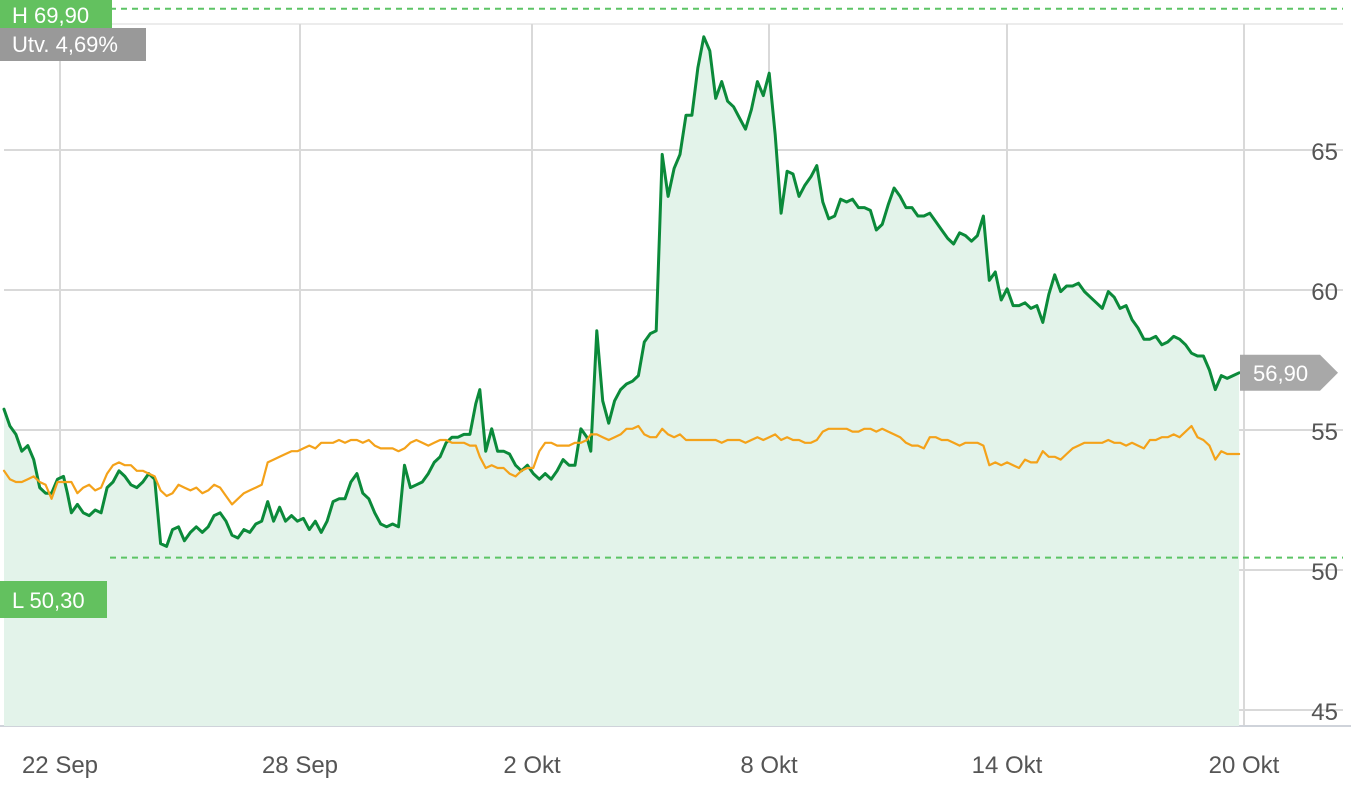 The height and width of the screenshot is (801, 1354). Describe the element at coordinates (1324, 572) in the screenshot. I see `y-tick-label: 50` at that location.